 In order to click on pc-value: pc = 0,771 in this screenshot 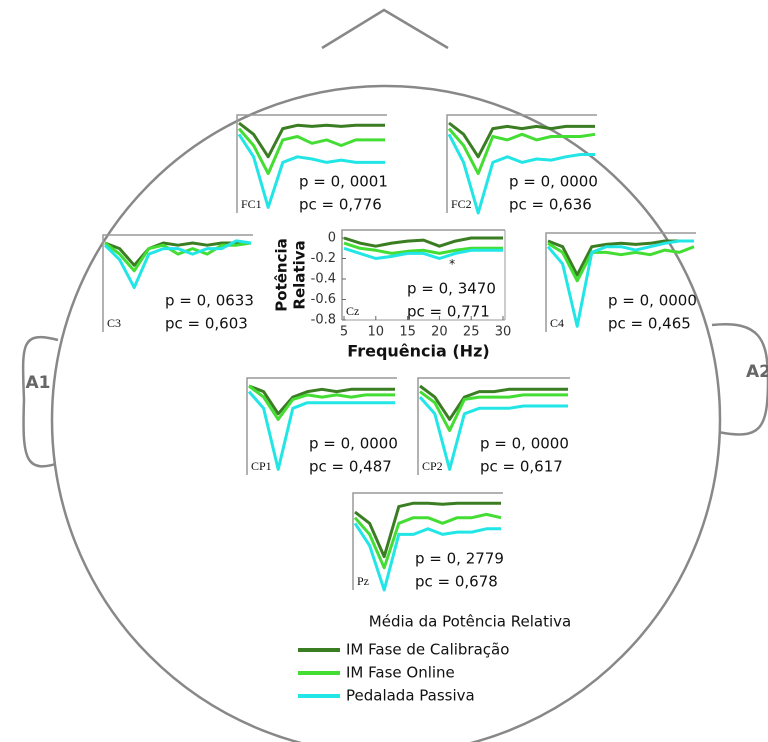, I will do `click(448, 312)`.